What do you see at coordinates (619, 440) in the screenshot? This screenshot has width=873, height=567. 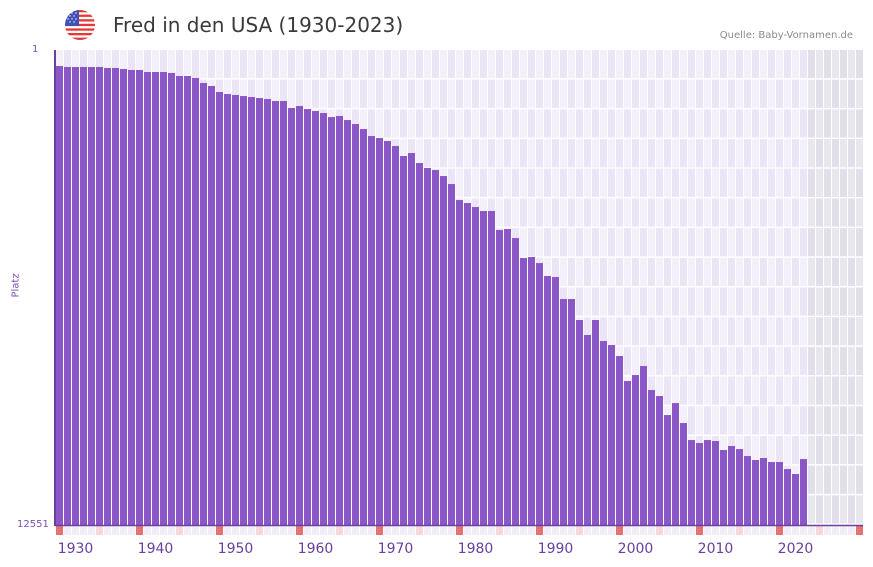 I see `bar-1998` at bounding box center [619, 440].